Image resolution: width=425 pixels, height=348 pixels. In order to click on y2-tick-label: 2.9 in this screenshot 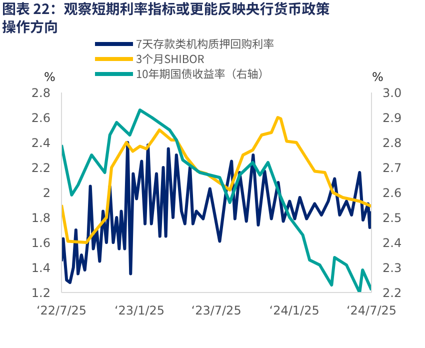, I will do `click(392, 118)`.